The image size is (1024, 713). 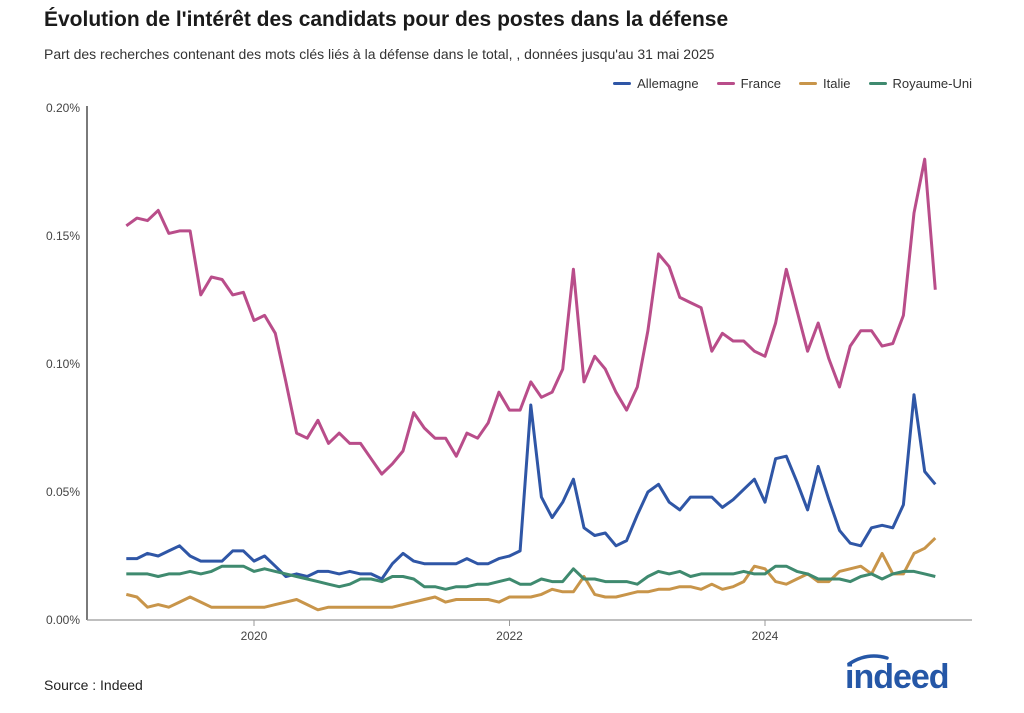 I want to click on y-tick-label: 0.20%, so click(x=63, y=108).